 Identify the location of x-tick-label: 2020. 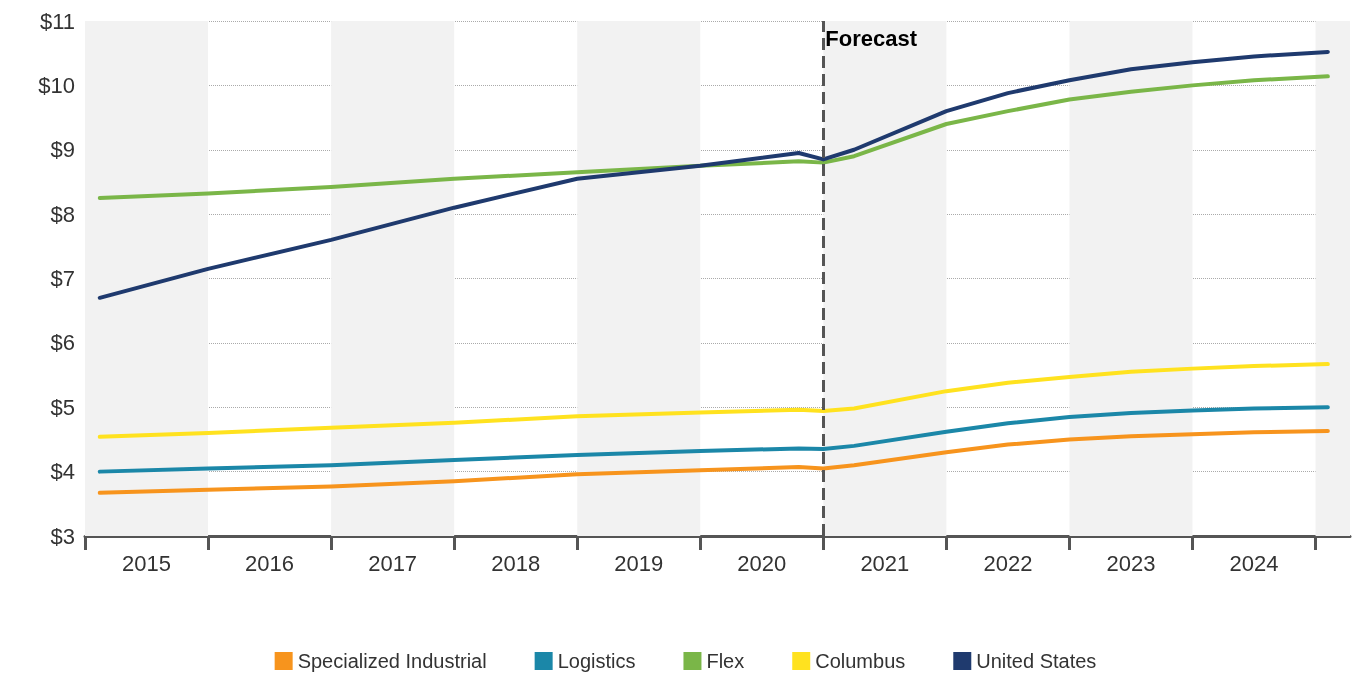
(762, 563).